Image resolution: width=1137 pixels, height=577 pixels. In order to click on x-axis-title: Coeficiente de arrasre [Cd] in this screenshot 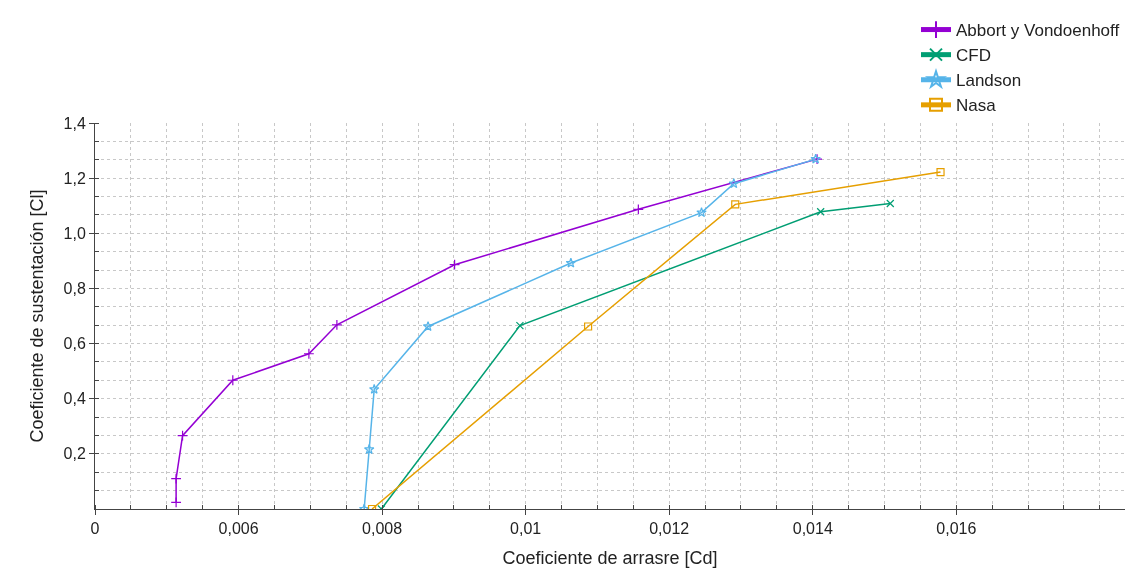, I will do `click(610, 558)`.